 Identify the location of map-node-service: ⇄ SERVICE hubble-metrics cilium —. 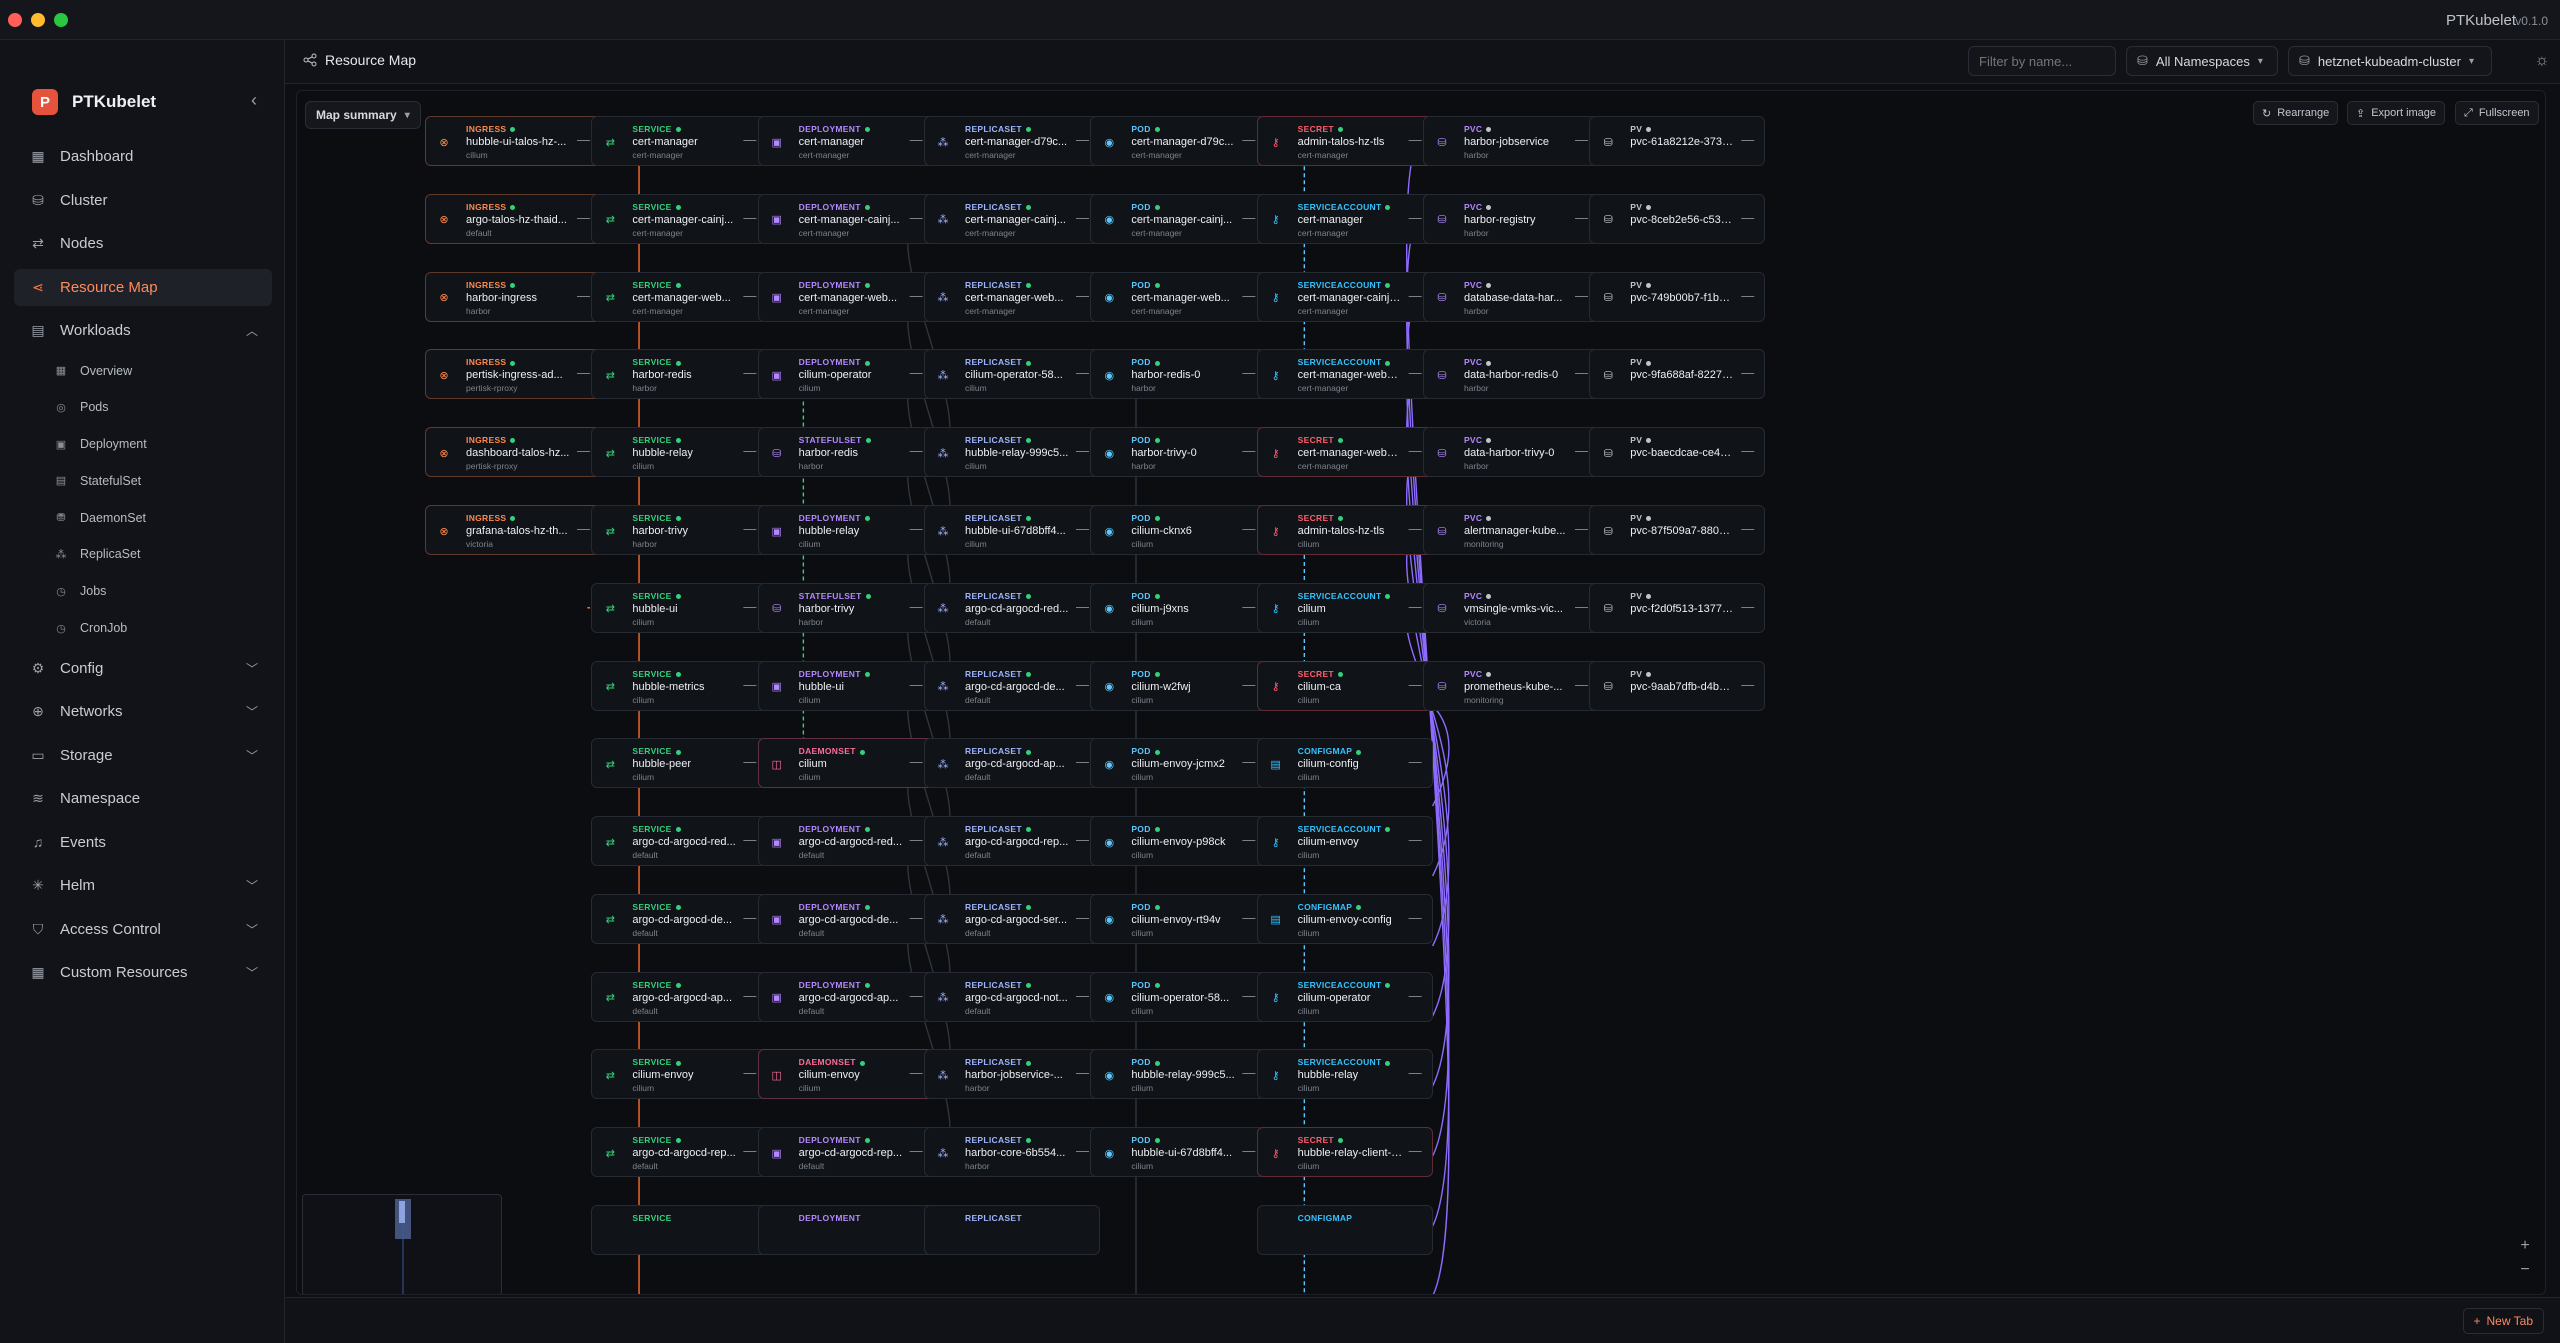
(679, 685).